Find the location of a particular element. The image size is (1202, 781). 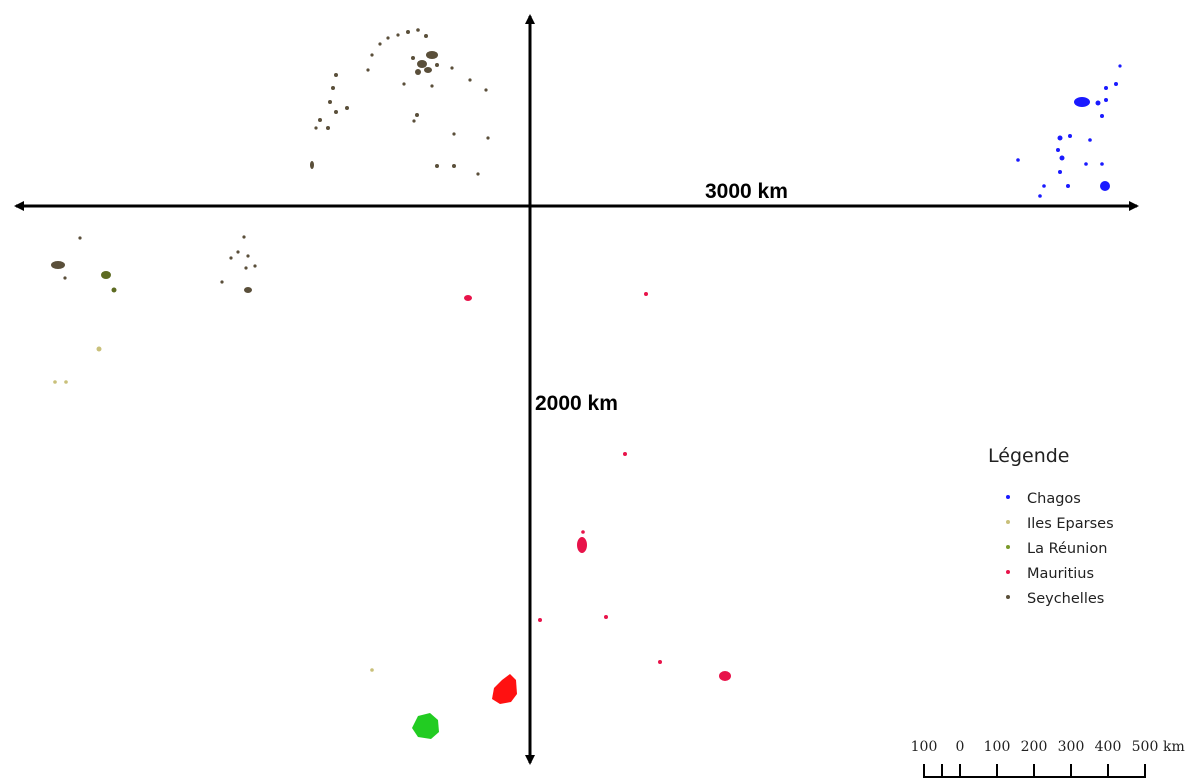

scale-tick-label: 400 is located at coordinates (1108, 747).